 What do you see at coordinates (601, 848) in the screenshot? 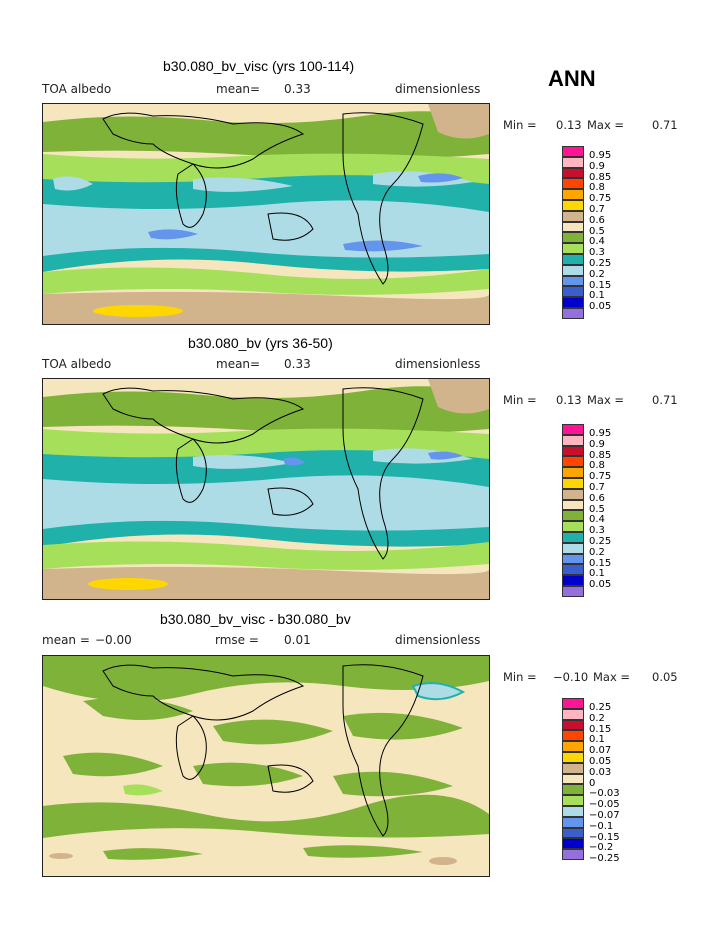
I see `legend-level-label: −0.2` at bounding box center [601, 848].